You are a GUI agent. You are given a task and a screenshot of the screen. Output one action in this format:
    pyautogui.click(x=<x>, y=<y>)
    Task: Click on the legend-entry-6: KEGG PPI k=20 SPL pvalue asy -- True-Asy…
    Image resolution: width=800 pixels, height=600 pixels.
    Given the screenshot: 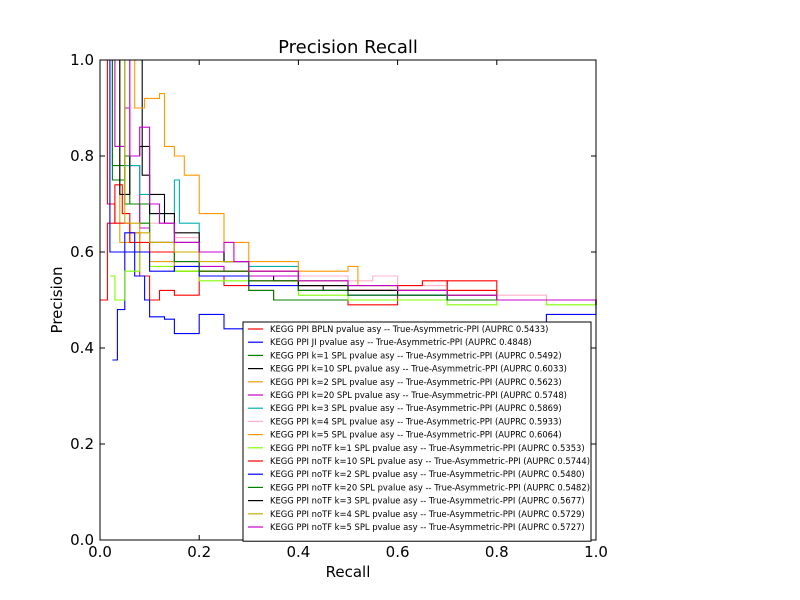 What is the action you would take?
    pyautogui.click(x=418, y=395)
    